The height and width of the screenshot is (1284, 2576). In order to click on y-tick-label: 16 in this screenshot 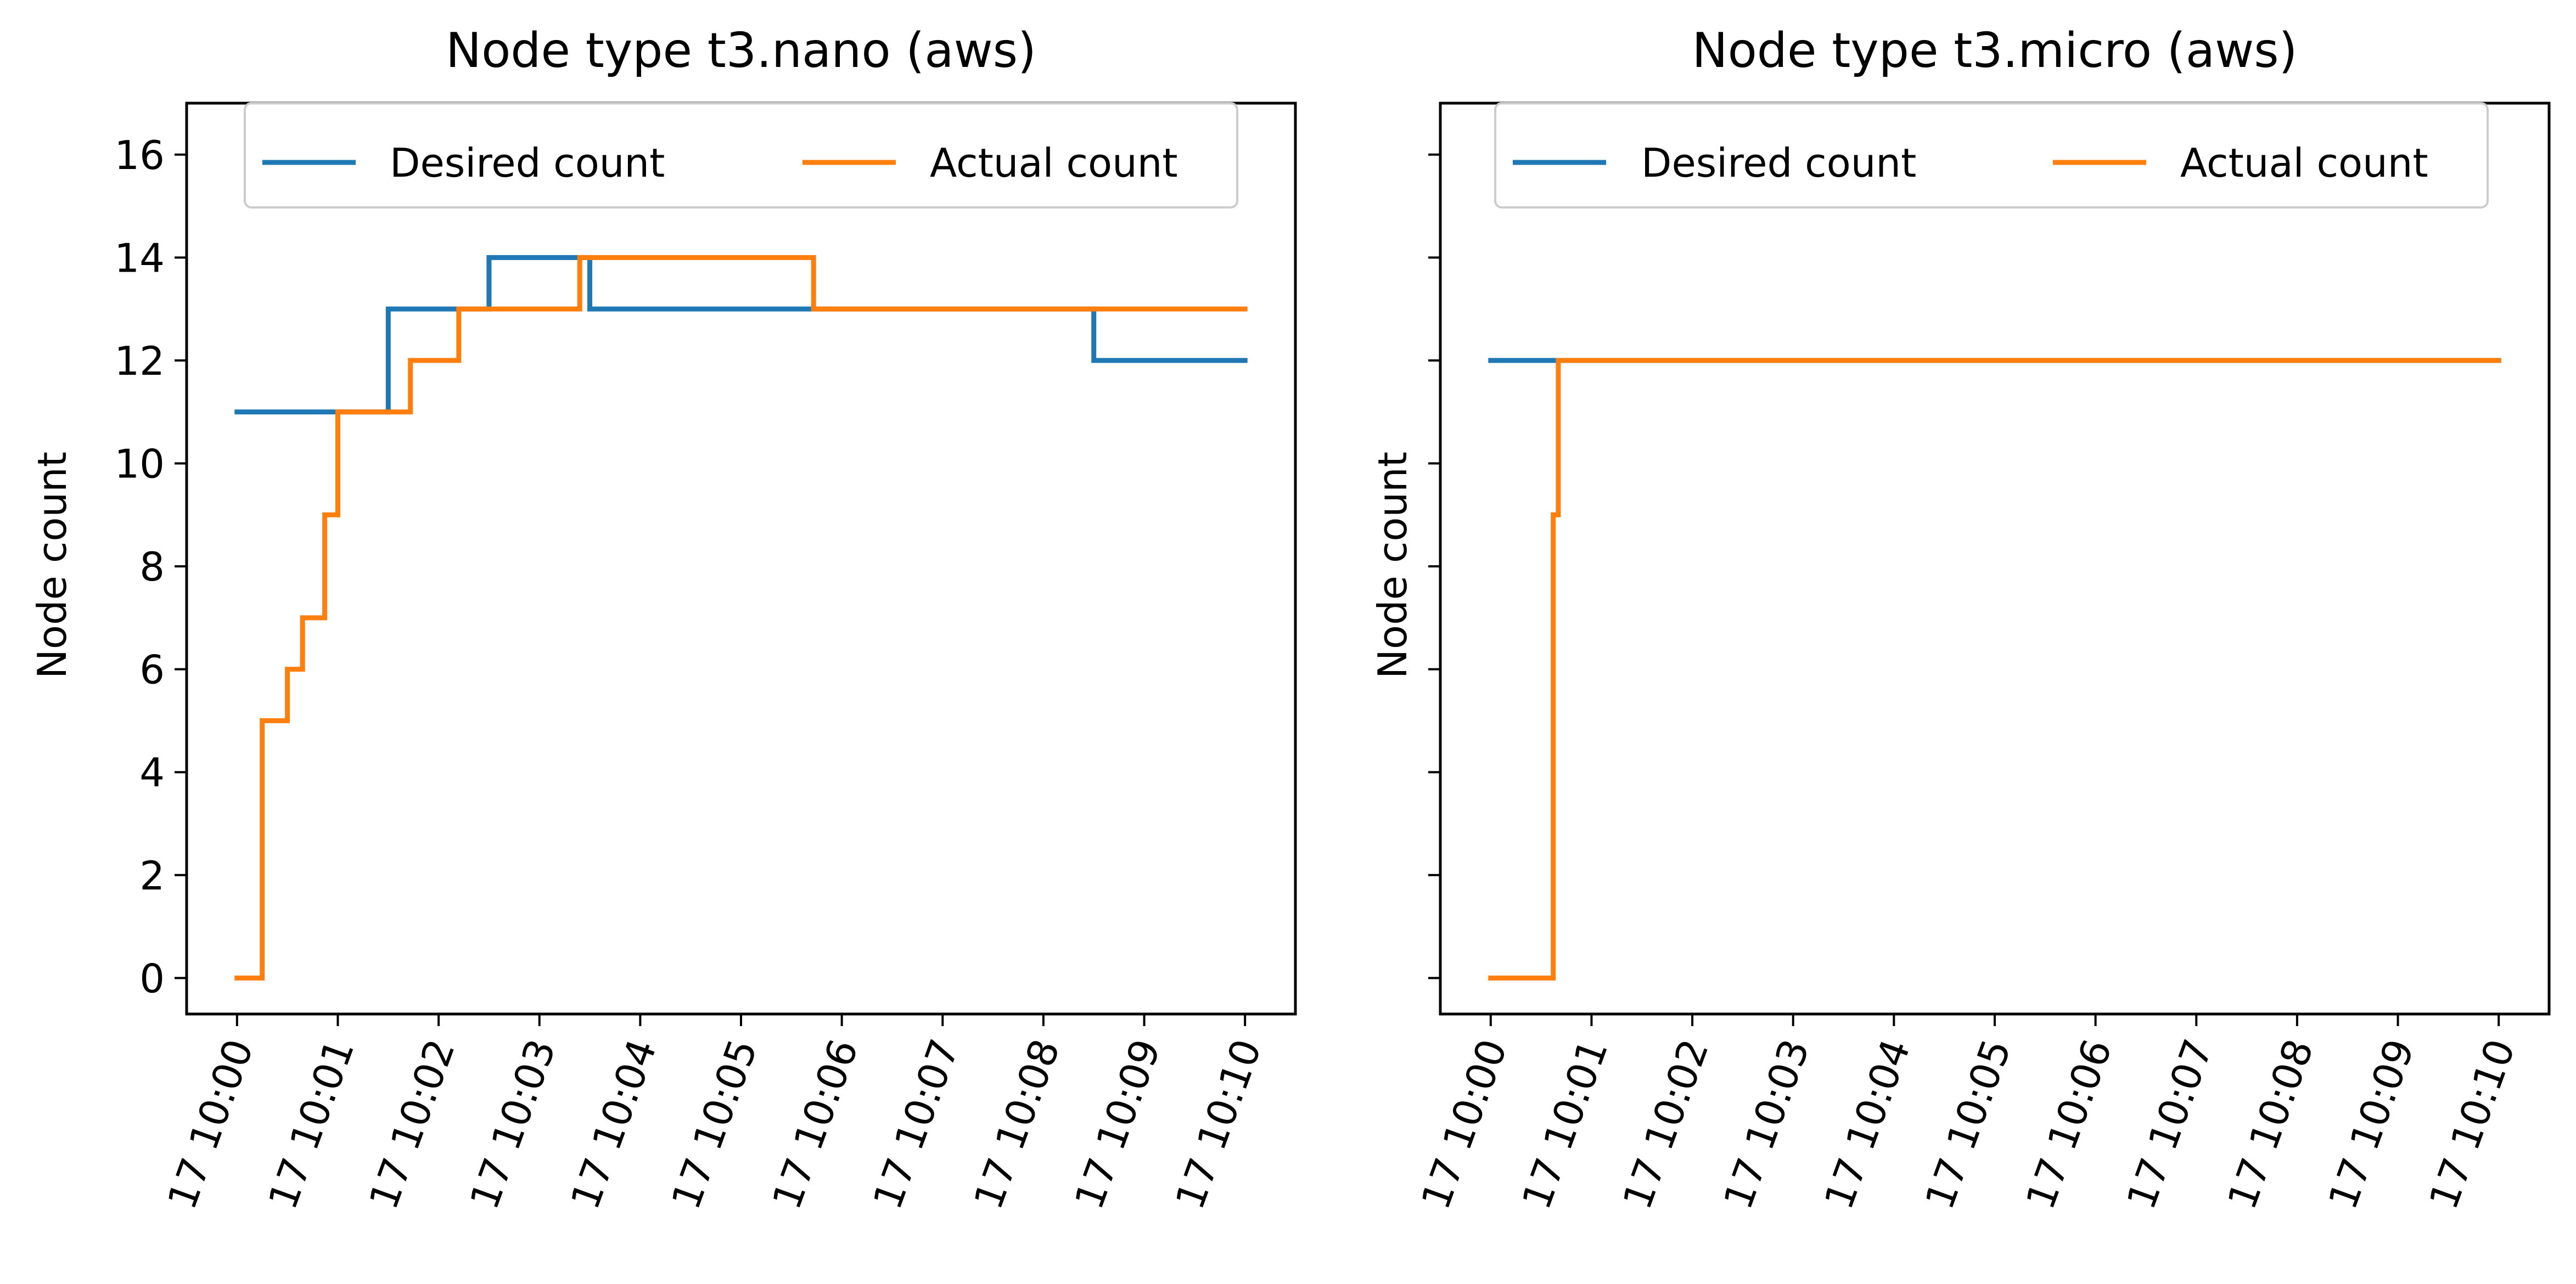, I will do `click(139, 155)`.